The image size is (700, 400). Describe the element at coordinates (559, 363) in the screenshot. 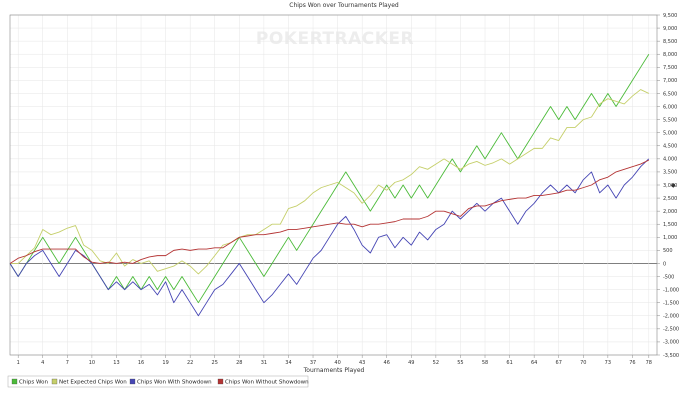

I see `x-tick-label: 67` at that location.